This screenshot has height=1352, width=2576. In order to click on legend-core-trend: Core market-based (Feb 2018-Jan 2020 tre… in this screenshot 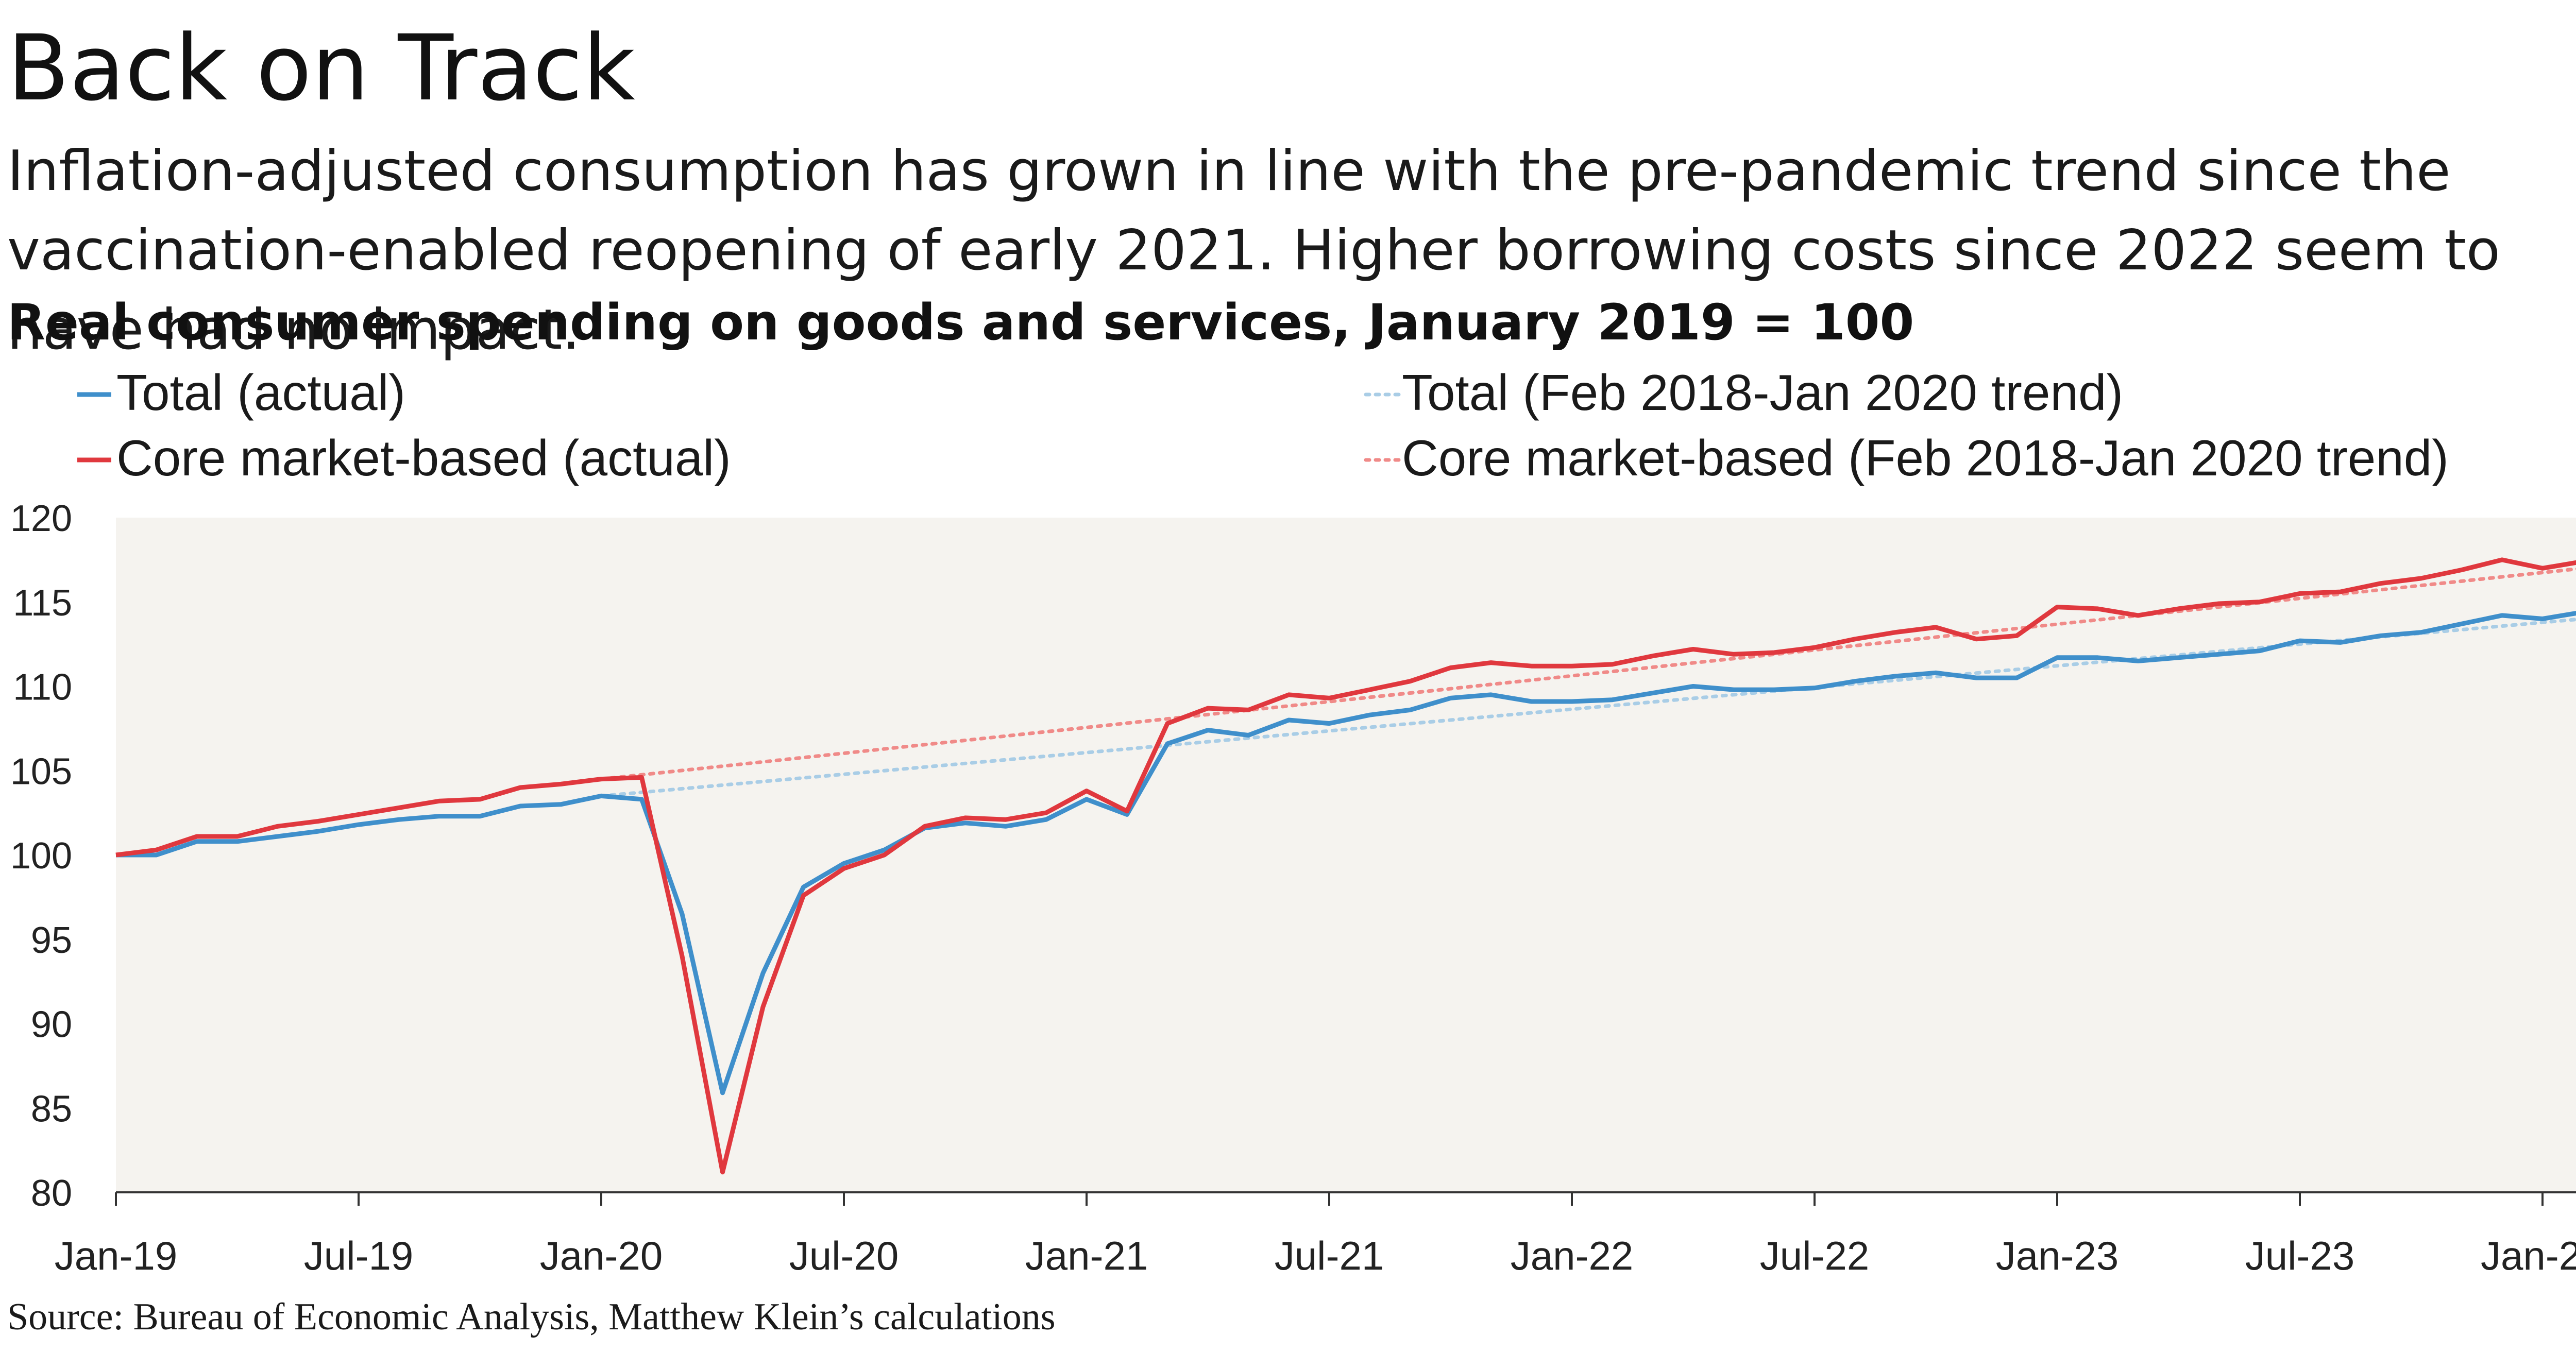, I will do `click(1906, 458)`.